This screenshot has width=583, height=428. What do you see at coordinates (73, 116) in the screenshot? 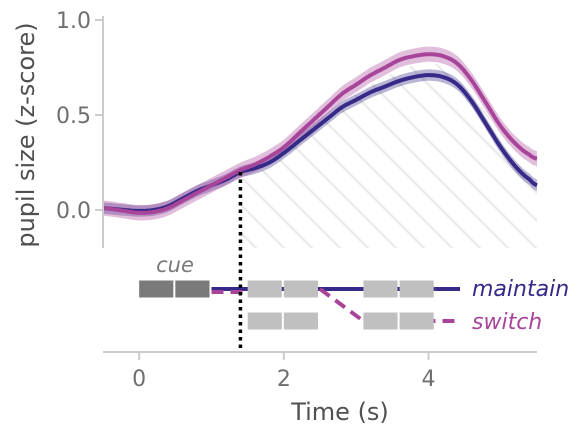
I see `y-tick-label: 0.5` at bounding box center [73, 116].